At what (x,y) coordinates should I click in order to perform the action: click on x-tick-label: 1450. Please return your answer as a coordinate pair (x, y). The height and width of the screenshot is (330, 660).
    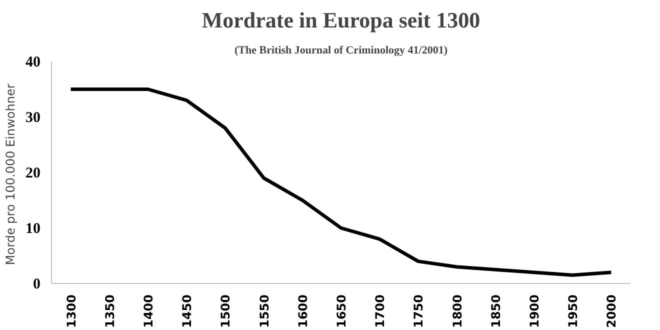
    Looking at the image, I should click on (187, 311).